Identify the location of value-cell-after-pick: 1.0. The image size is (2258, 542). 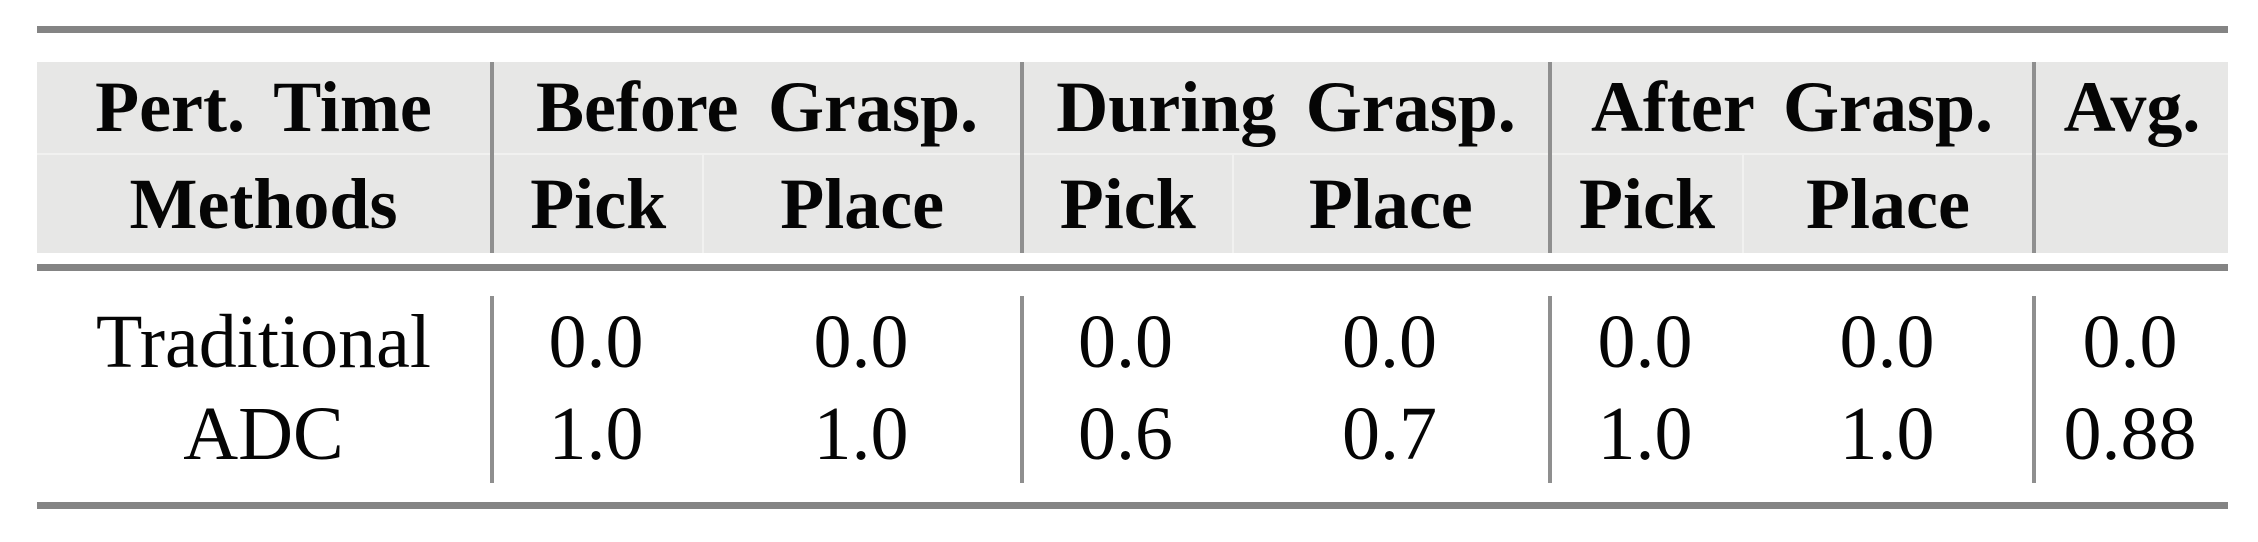
(1645, 433).